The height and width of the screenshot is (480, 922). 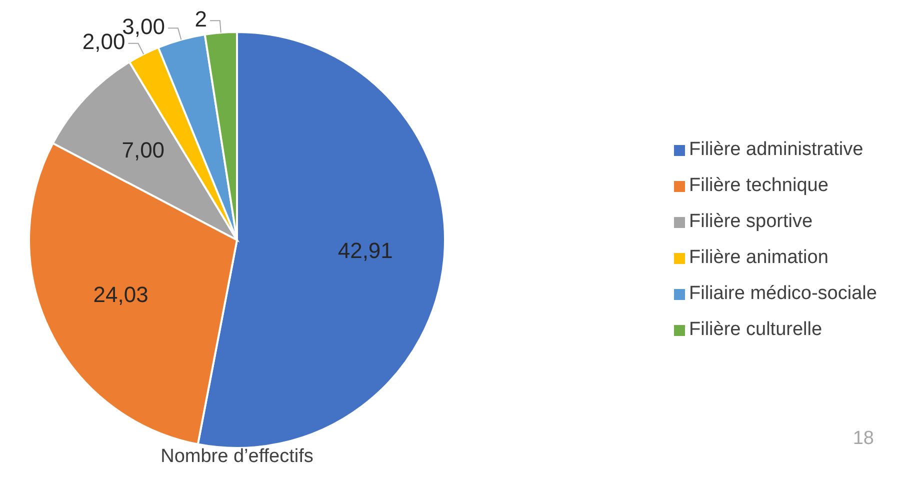 What do you see at coordinates (755, 329) in the screenshot?
I see `legend-label: Filière culturelle` at bounding box center [755, 329].